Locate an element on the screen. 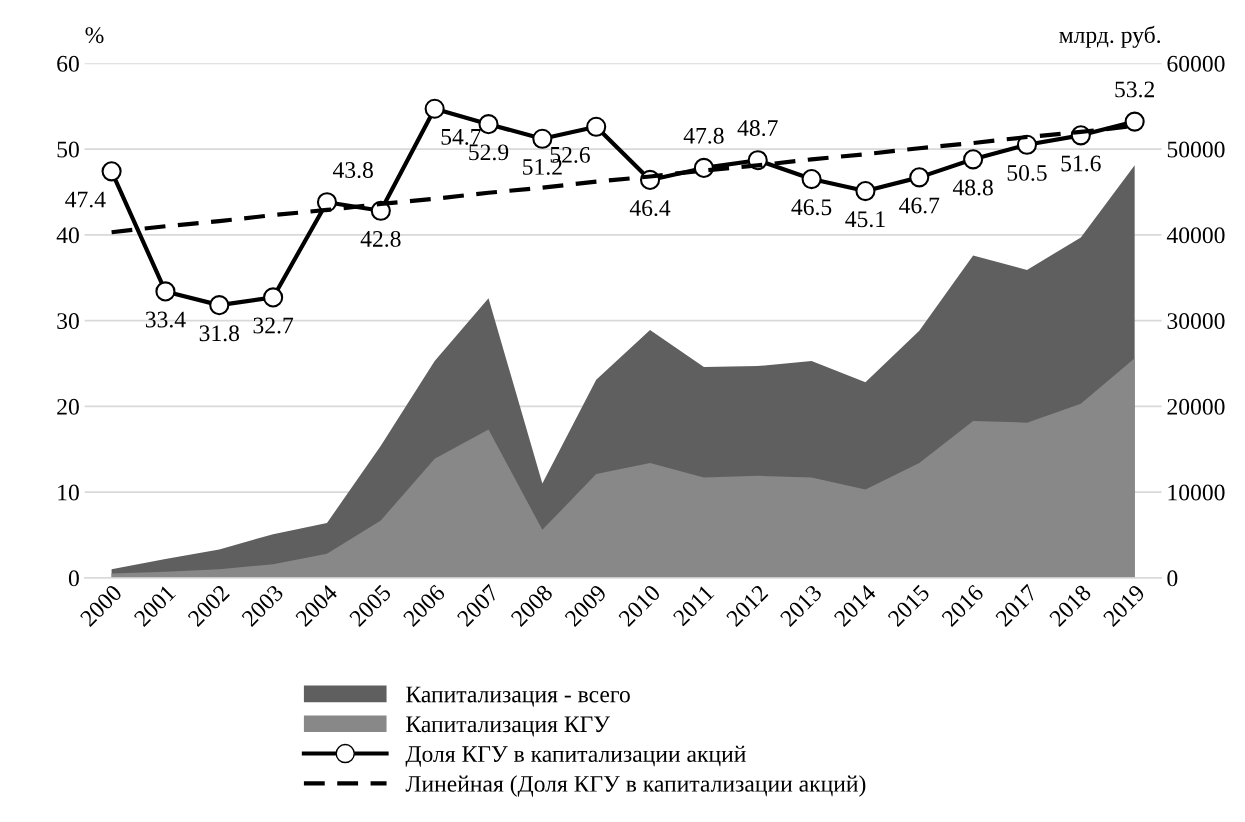 The width and height of the screenshot is (1245, 822). data-label: 53.2 is located at coordinates (1135, 89).